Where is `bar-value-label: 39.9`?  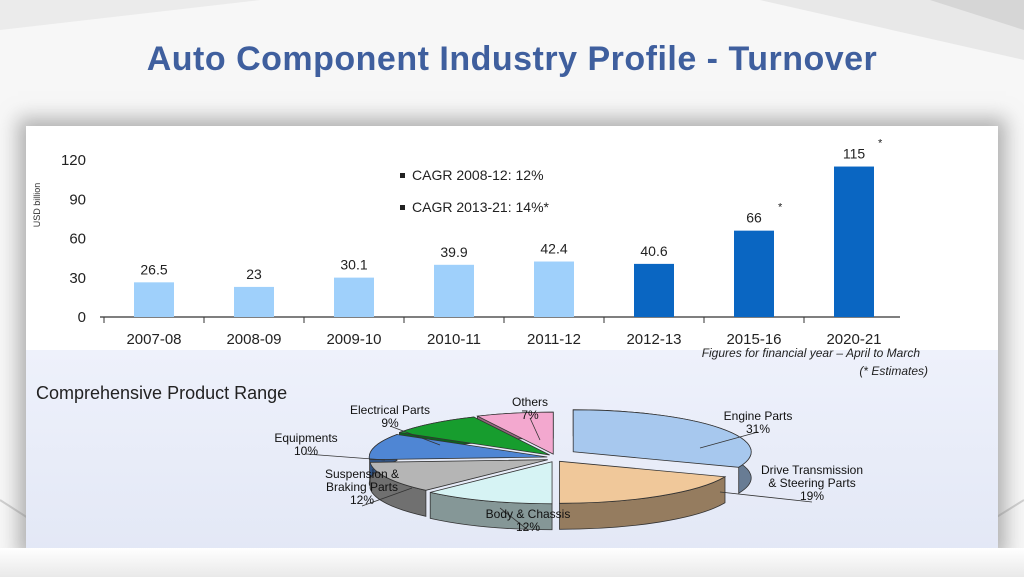
bar-value-label: 39.9 is located at coordinates (453, 252).